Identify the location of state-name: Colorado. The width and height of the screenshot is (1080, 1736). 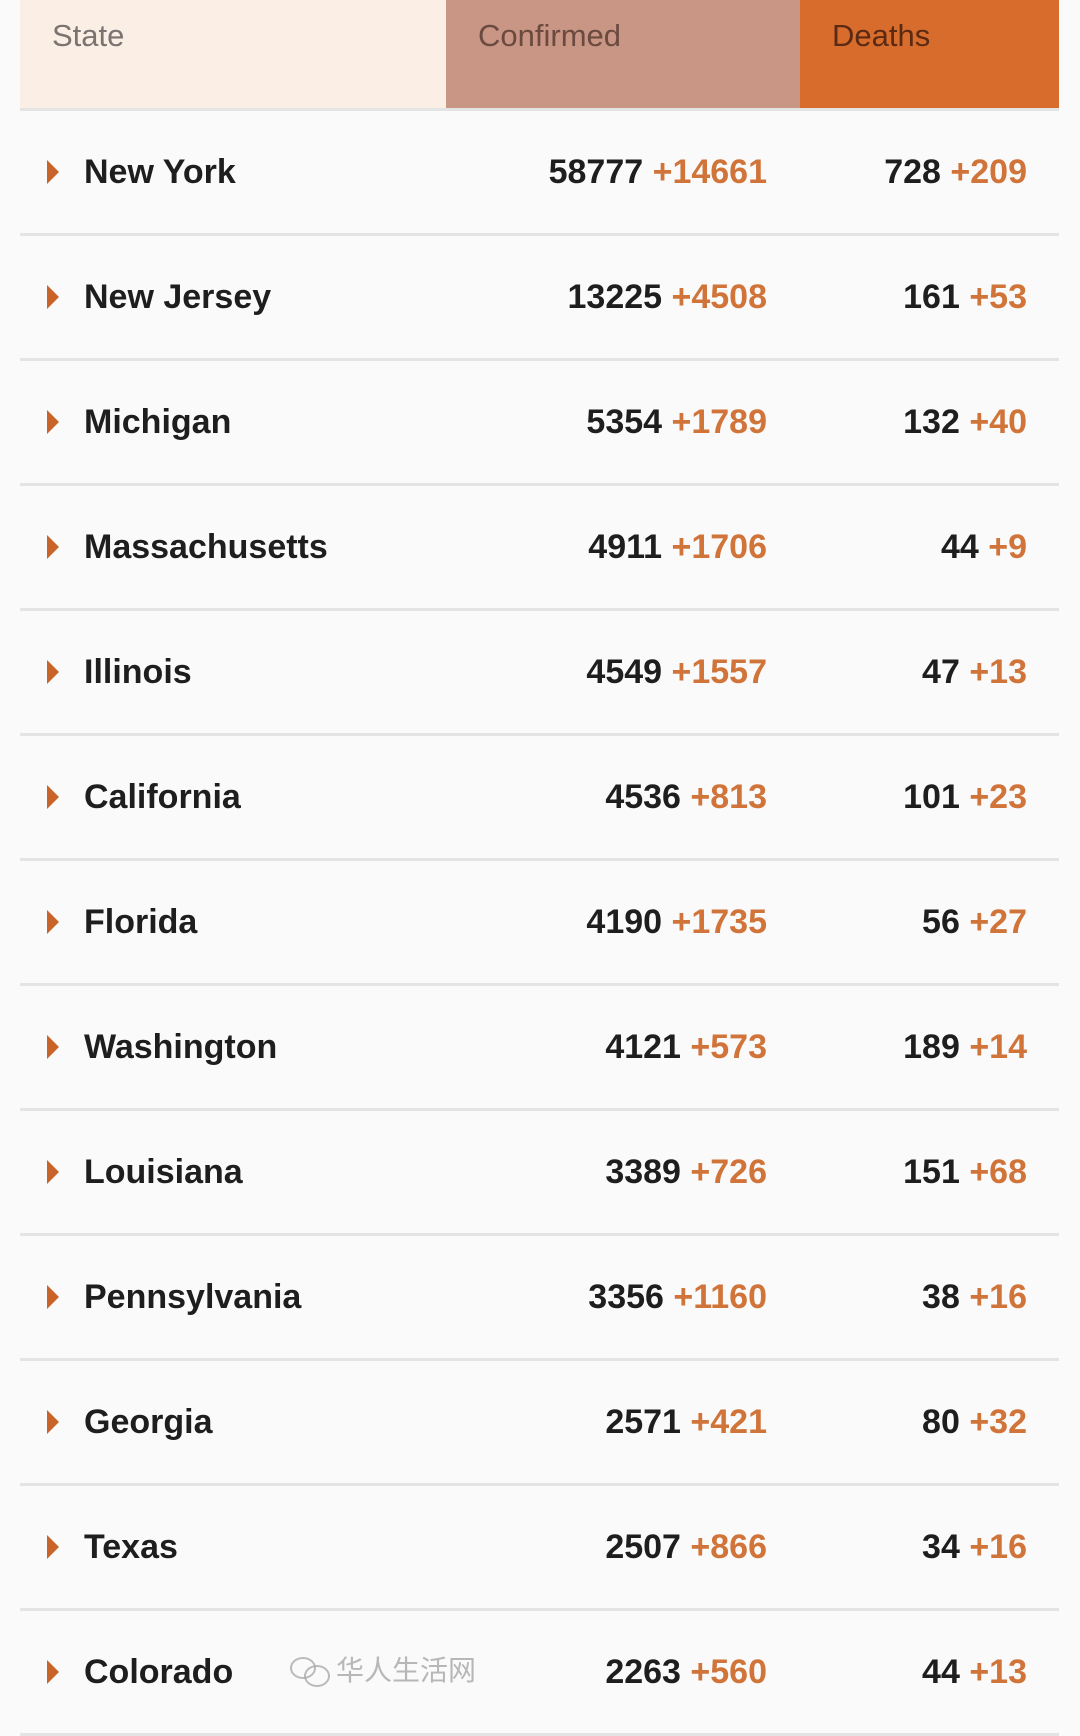
(159, 1672).